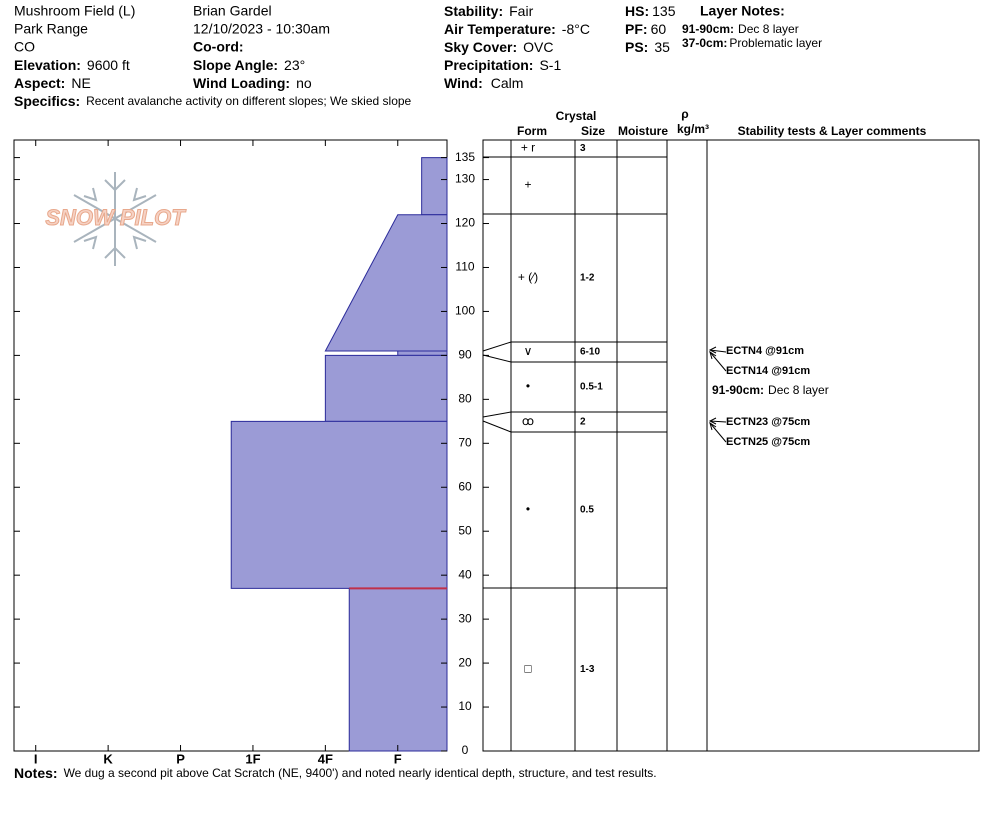 The width and height of the screenshot is (994, 840). I want to click on layer-notes-title: Layer Notes:, so click(742, 11).